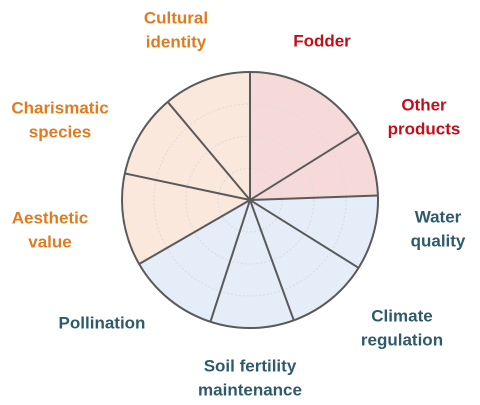  What do you see at coordinates (176, 17) in the screenshot?
I see `segment-label: Cultural` at bounding box center [176, 17].